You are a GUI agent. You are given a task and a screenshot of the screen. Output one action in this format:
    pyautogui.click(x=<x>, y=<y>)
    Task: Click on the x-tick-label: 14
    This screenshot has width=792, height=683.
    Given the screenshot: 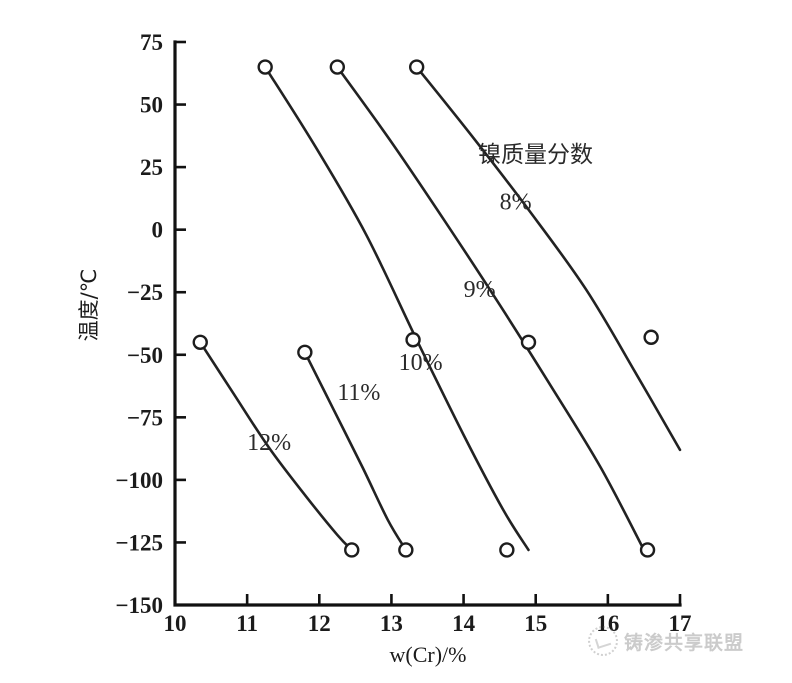 What is the action you would take?
    pyautogui.click(x=464, y=623)
    